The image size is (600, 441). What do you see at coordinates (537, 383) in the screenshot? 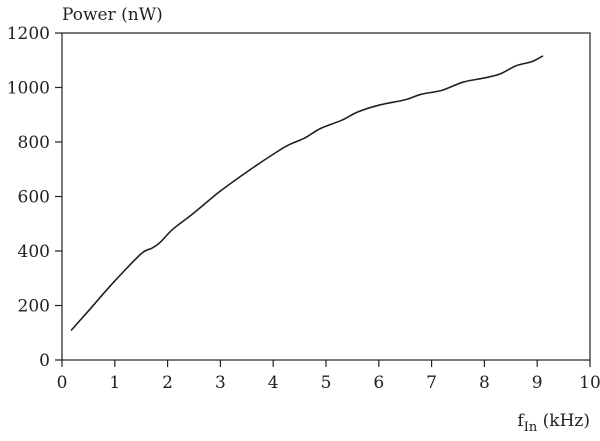
I see `x-tick-label: 9` at bounding box center [537, 383].